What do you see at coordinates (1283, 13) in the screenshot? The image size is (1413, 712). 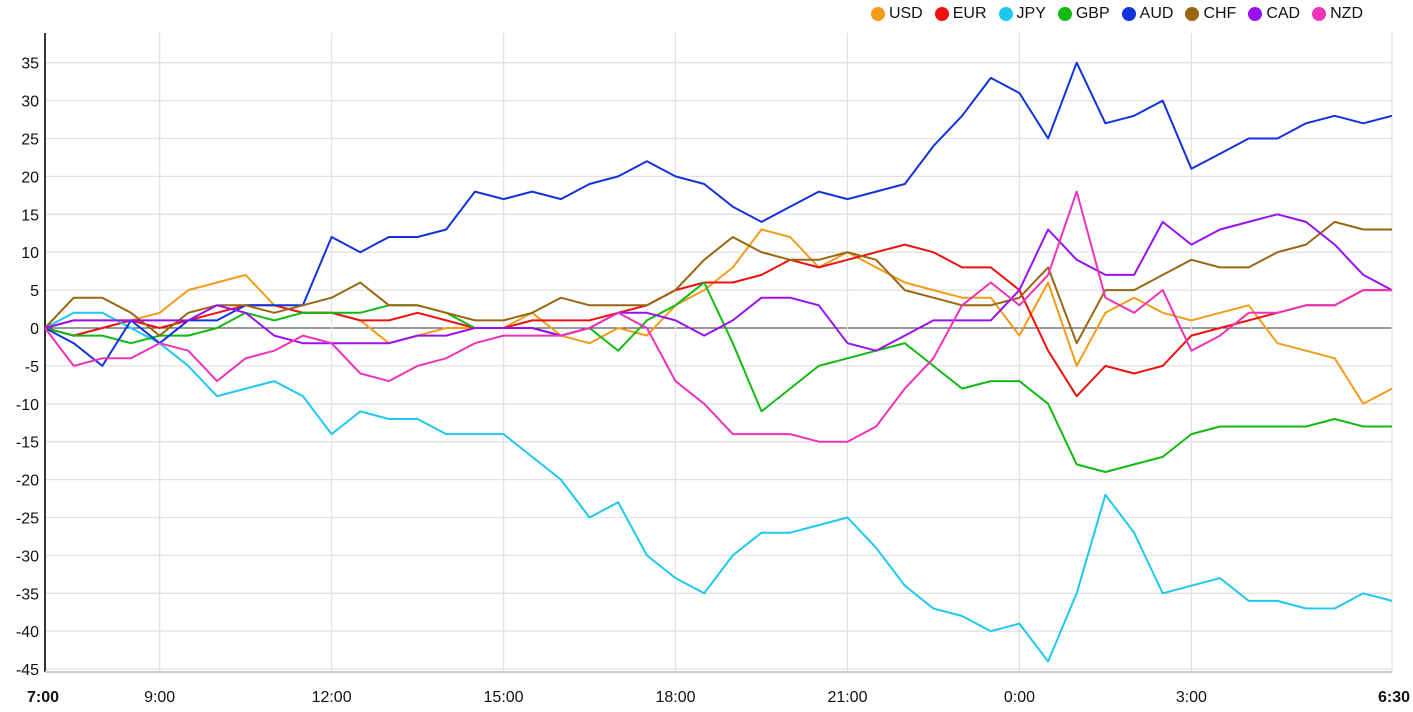 I see `legend-label: CAD` at bounding box center [1283, 13].